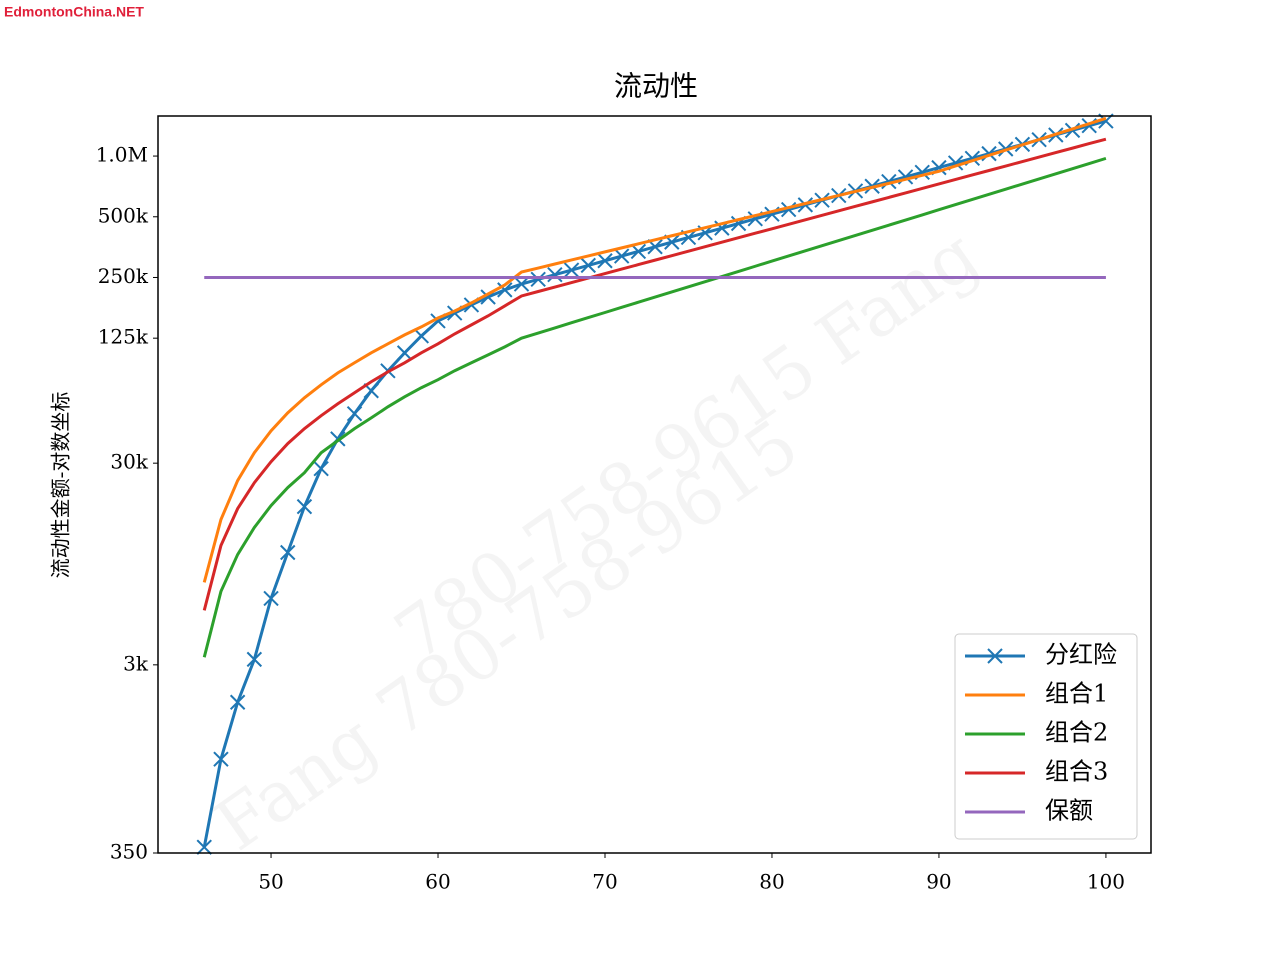  What do you see at coordinates (74, 12) in the screenshot?
I see `site-watermark: EdmontonChina.NET` at bounding box center [74, 12].